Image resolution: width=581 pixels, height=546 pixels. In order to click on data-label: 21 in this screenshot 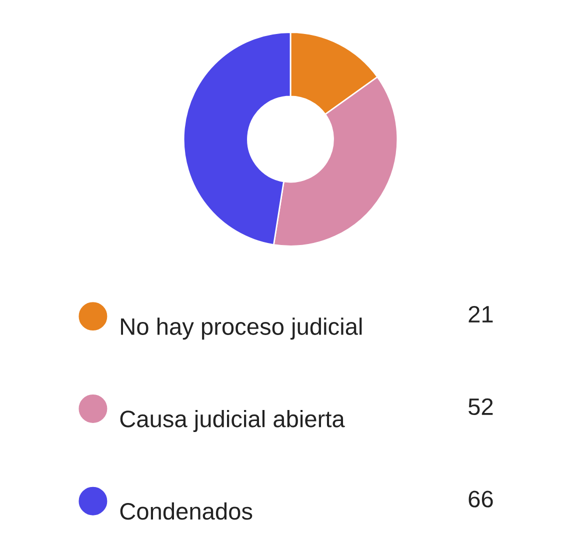, I will do `click(480, 314)`.